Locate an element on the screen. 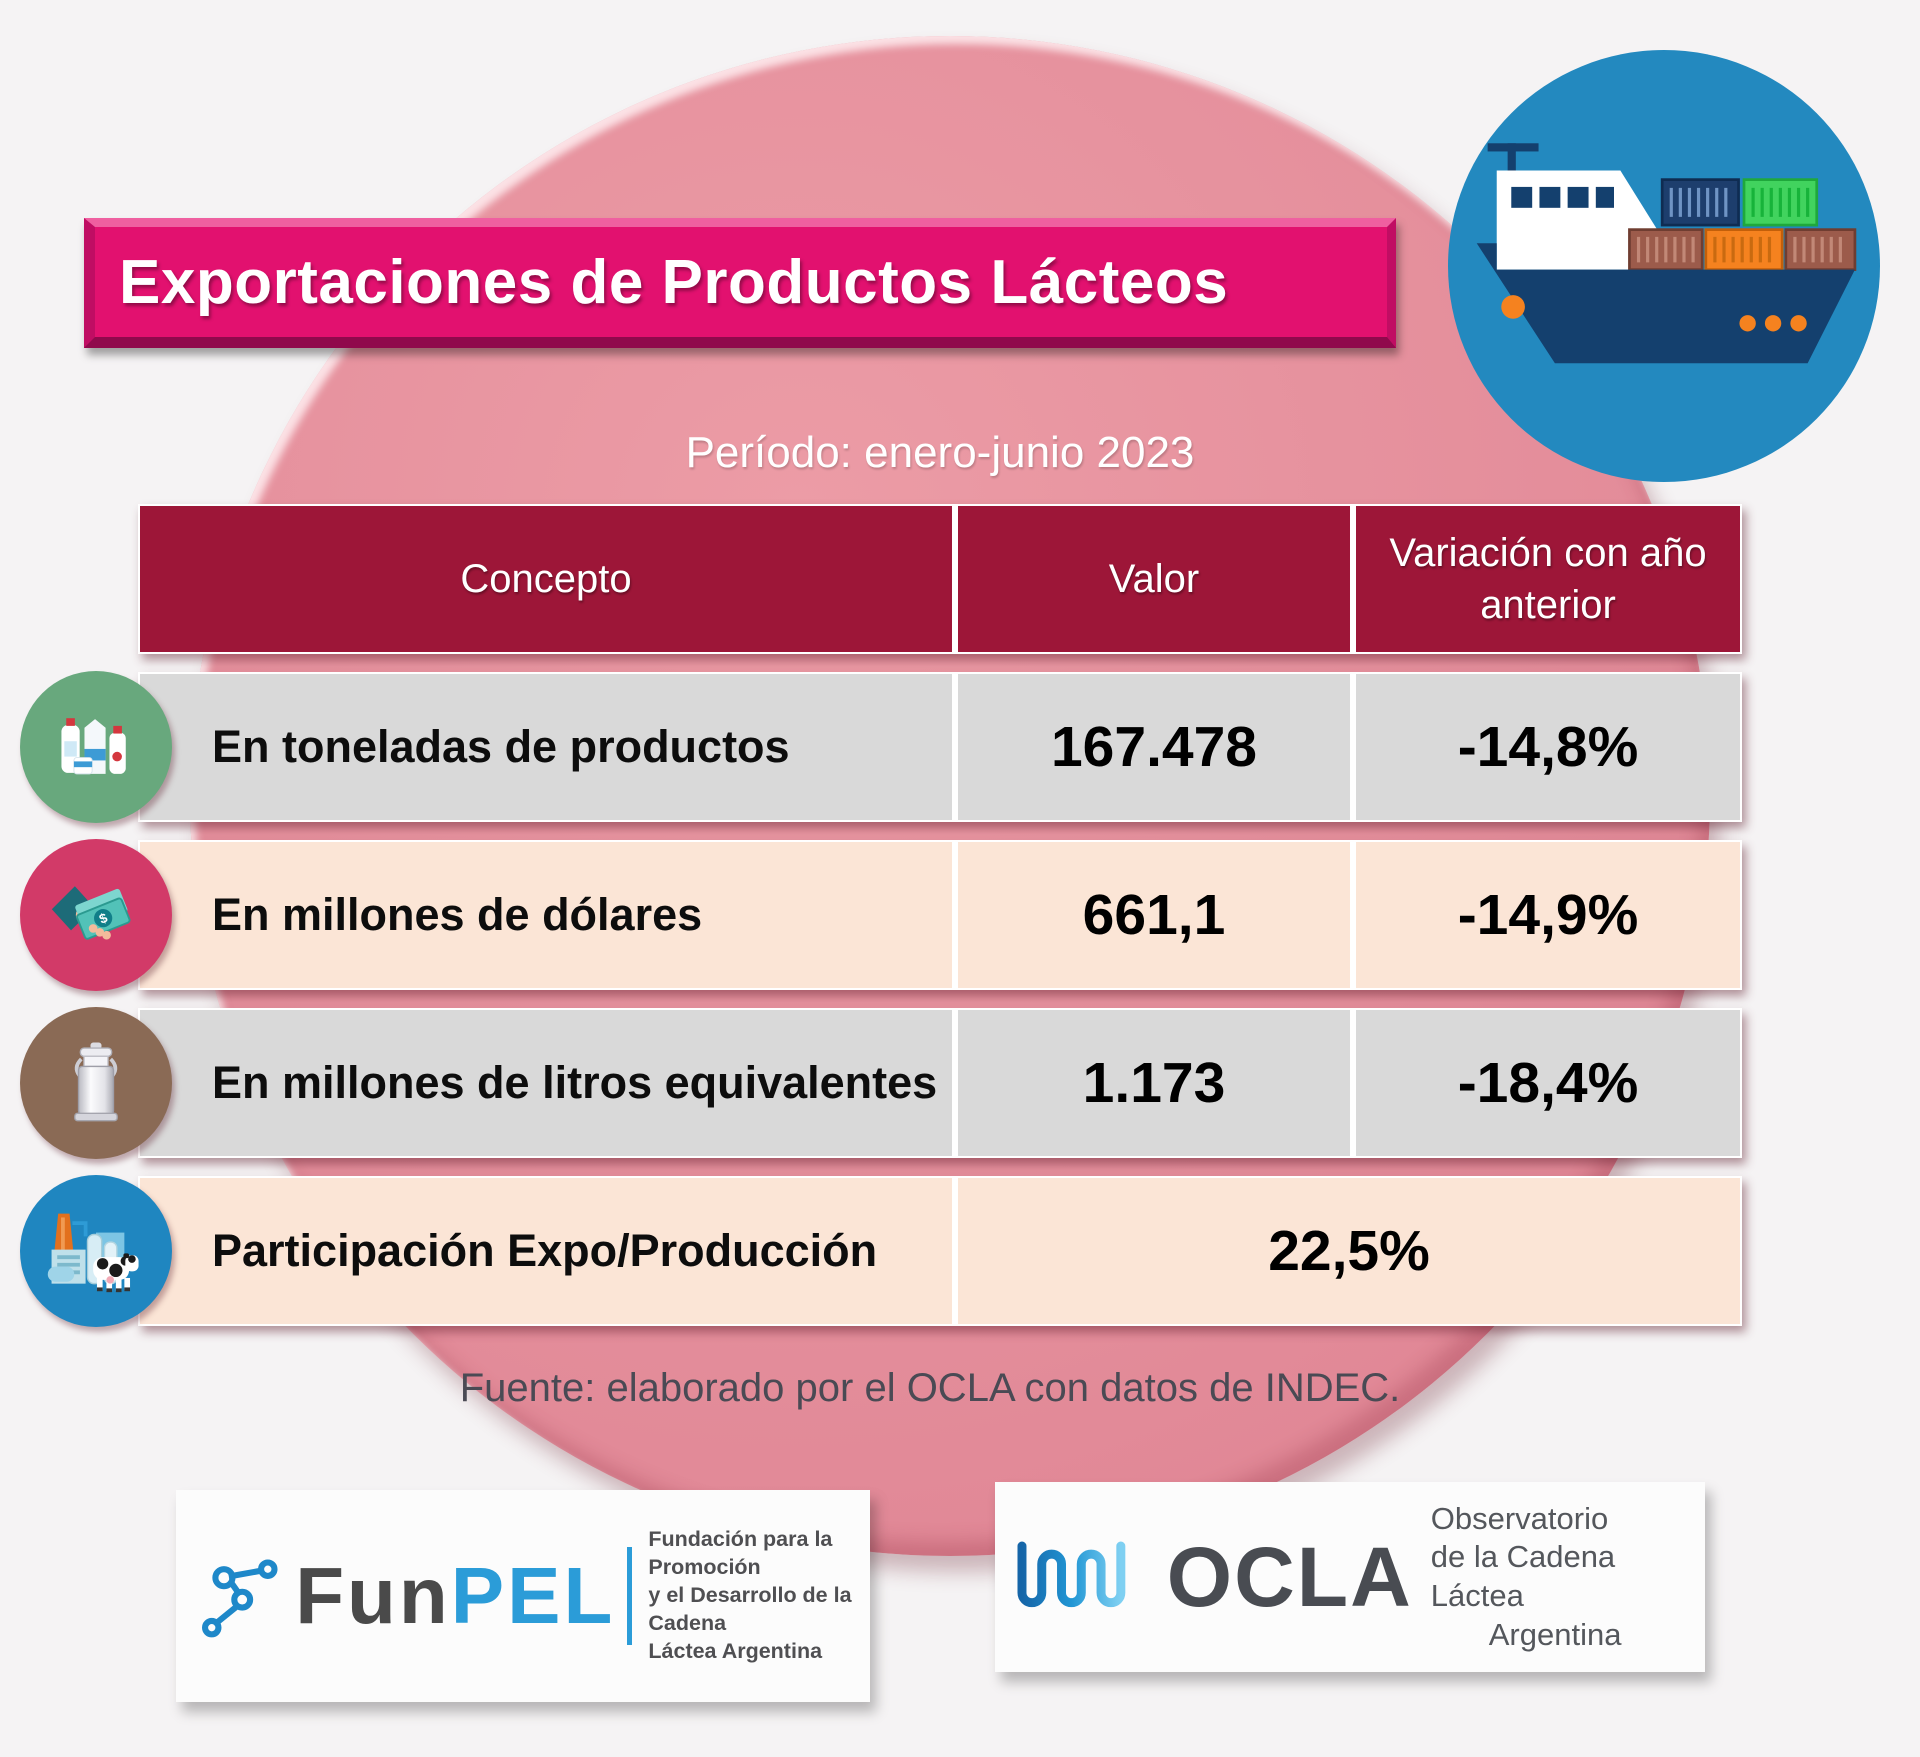 The height and width of the screenshot is (1757, 1920). cargo-ship-graphic is located at coordinates (1666, 253).